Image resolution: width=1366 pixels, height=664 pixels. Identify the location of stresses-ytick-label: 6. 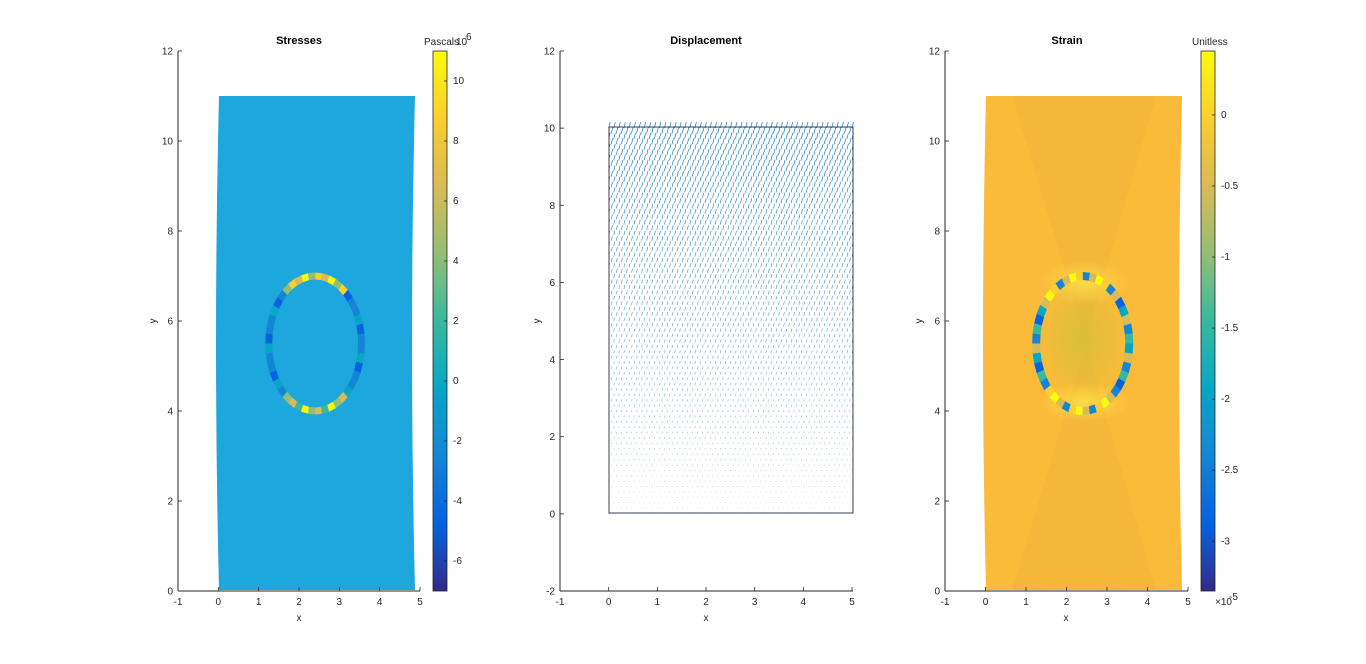
(170, 322).